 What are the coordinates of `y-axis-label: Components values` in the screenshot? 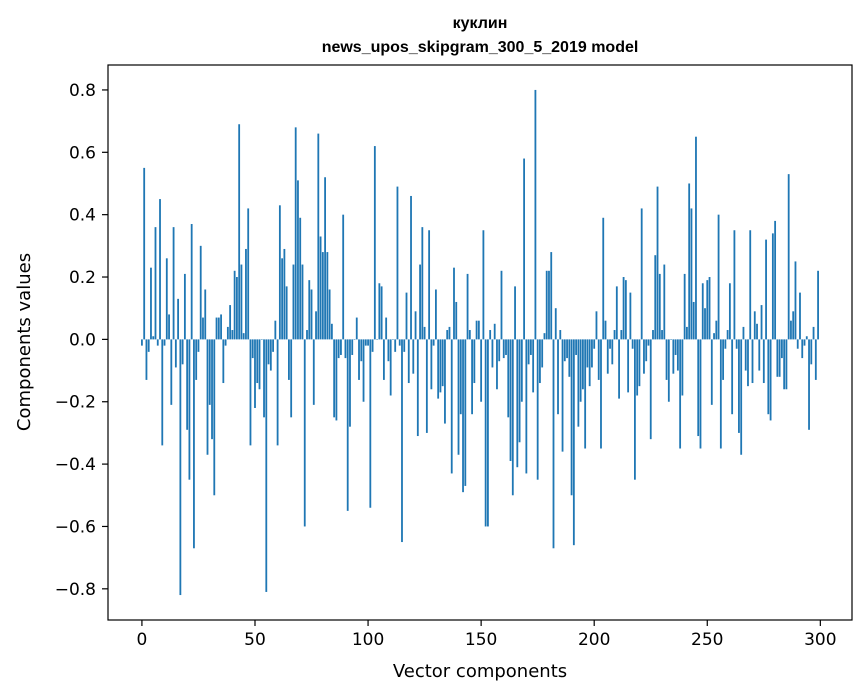 It's located at (24, 342).